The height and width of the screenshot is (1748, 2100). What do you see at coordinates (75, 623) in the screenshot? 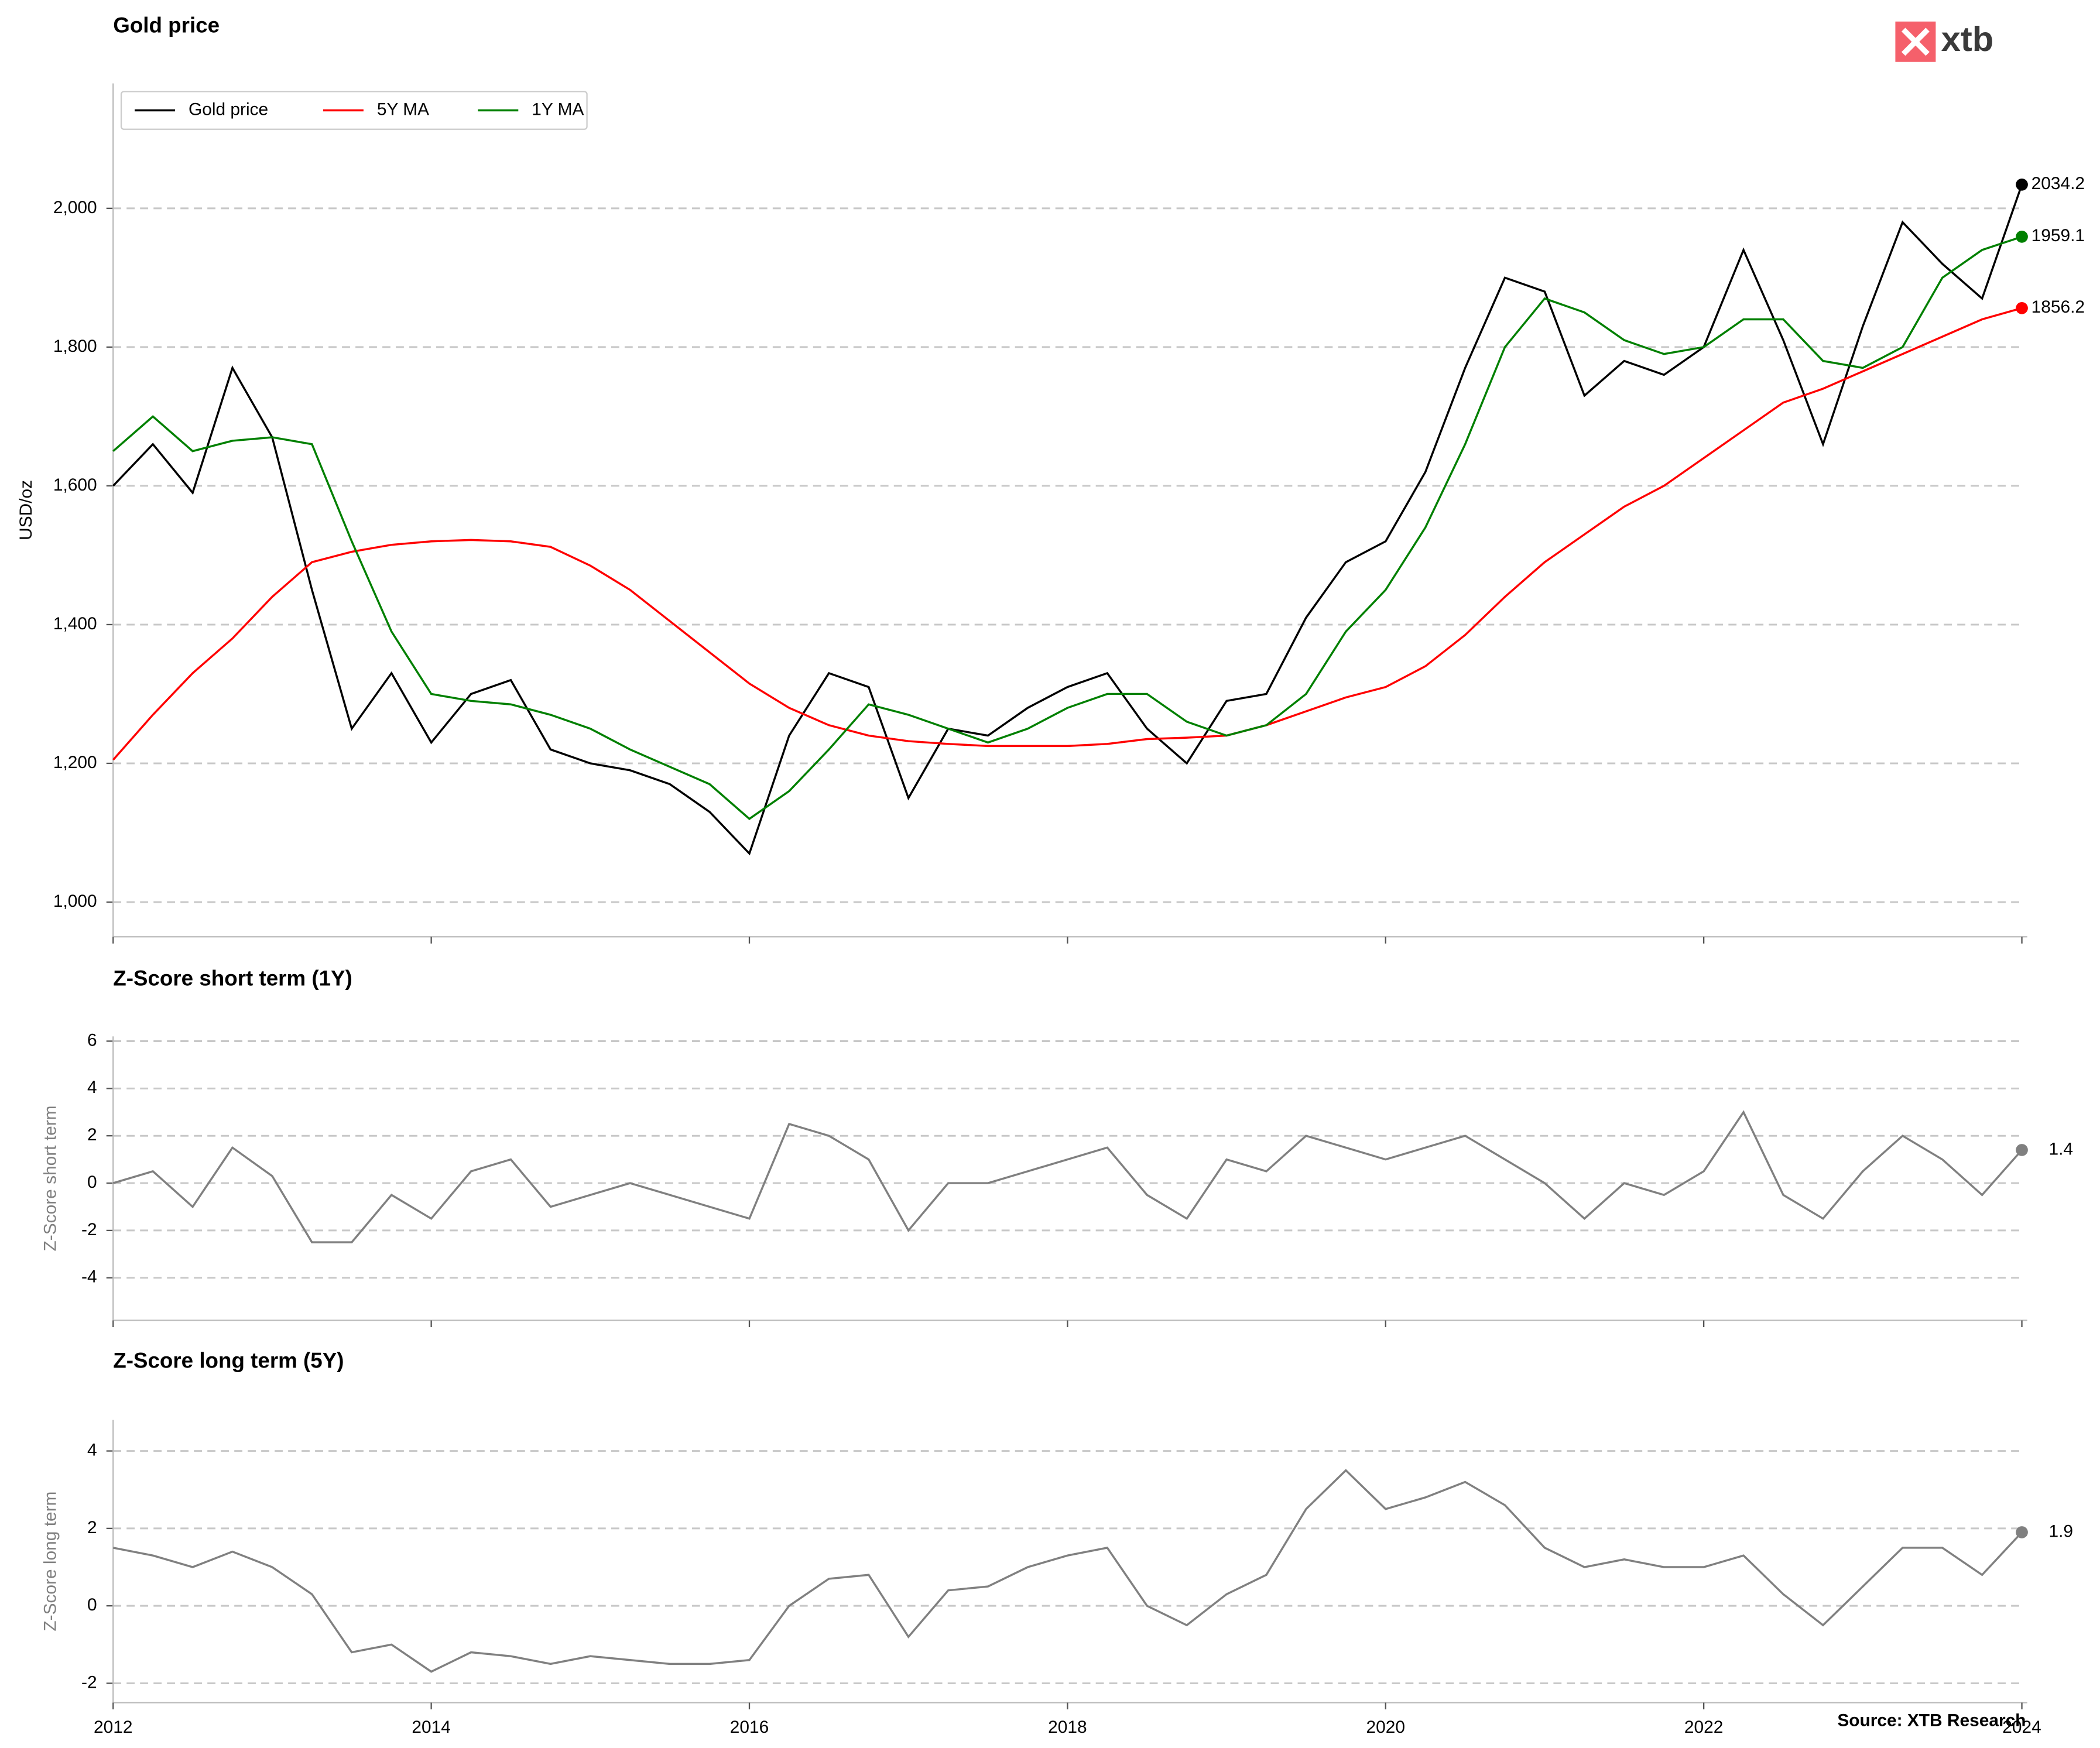
I see `y-tick-label: 1,400` at bounding box center [75, 623].